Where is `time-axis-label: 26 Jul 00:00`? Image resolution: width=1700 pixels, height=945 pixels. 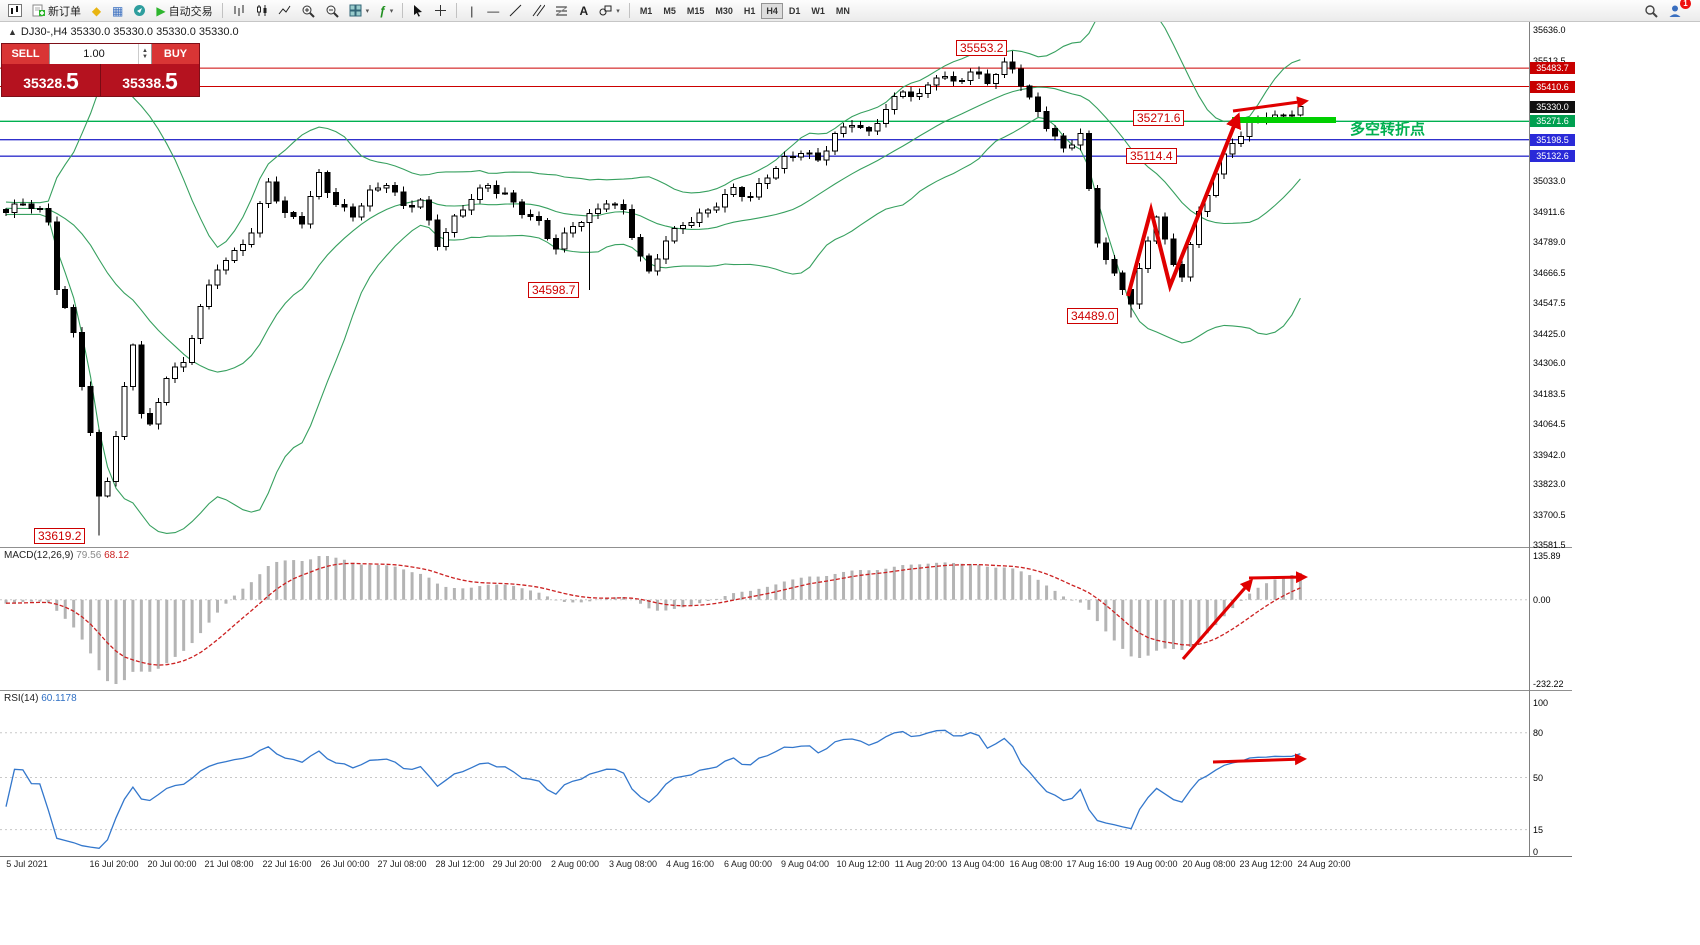 time-axis-label: 26 Jul 00:00 is located at coordinates (345, 864).